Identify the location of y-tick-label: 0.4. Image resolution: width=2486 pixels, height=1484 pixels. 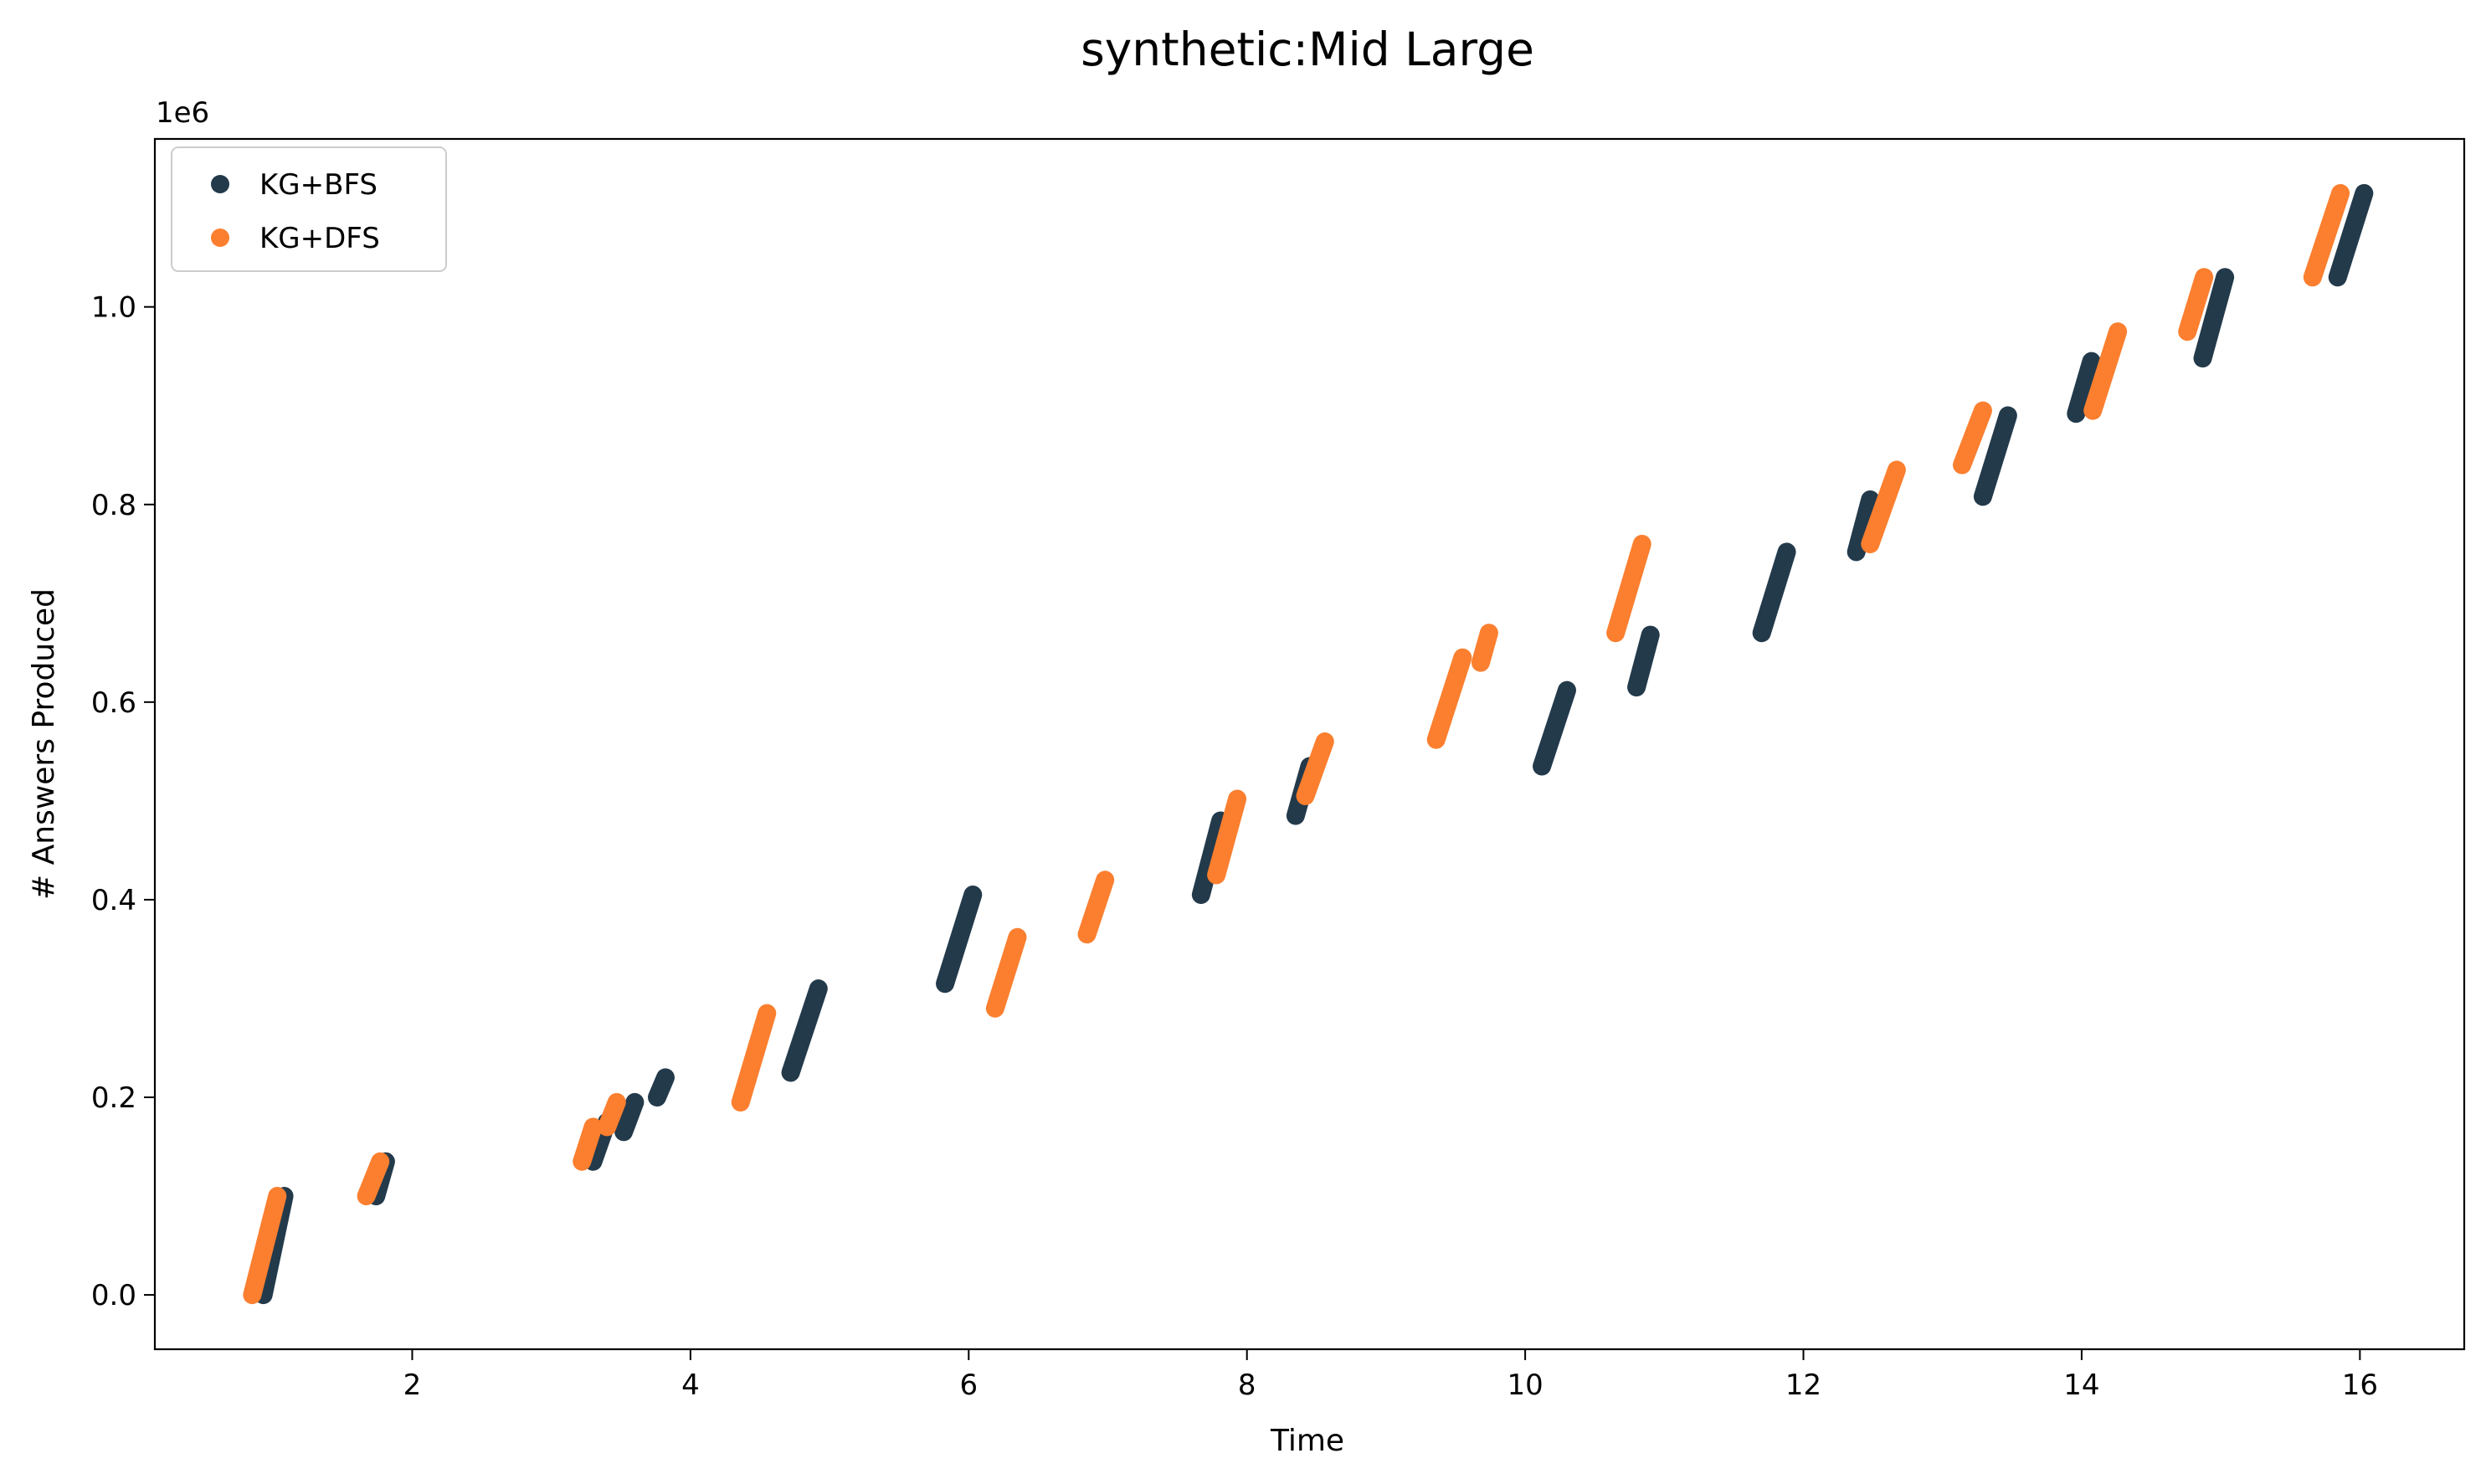
(114, 901).